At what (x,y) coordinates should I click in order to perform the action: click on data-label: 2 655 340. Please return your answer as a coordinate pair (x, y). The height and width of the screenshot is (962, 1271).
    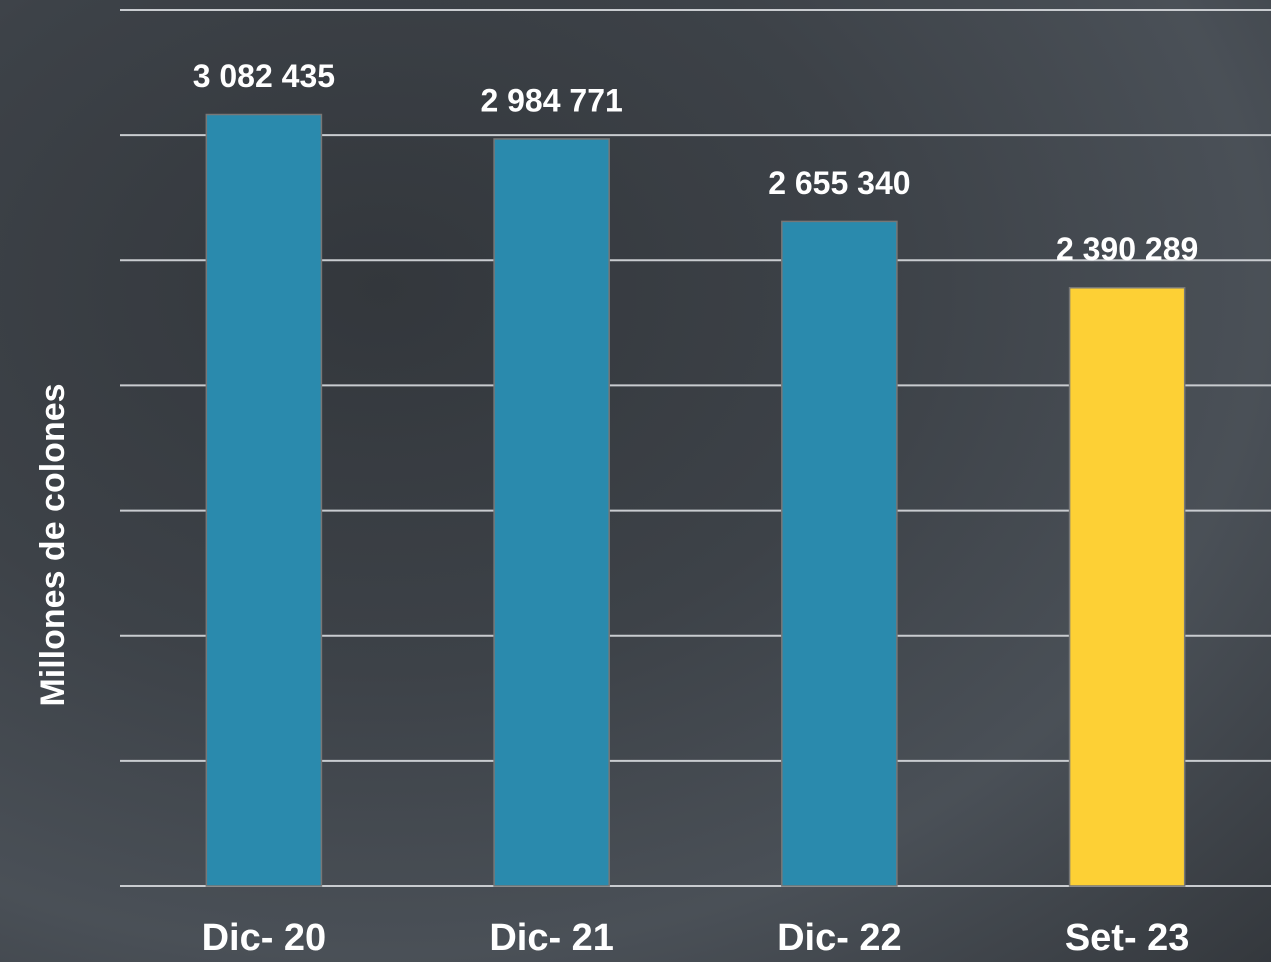
    Looking at the image, I should click on (839, 183).